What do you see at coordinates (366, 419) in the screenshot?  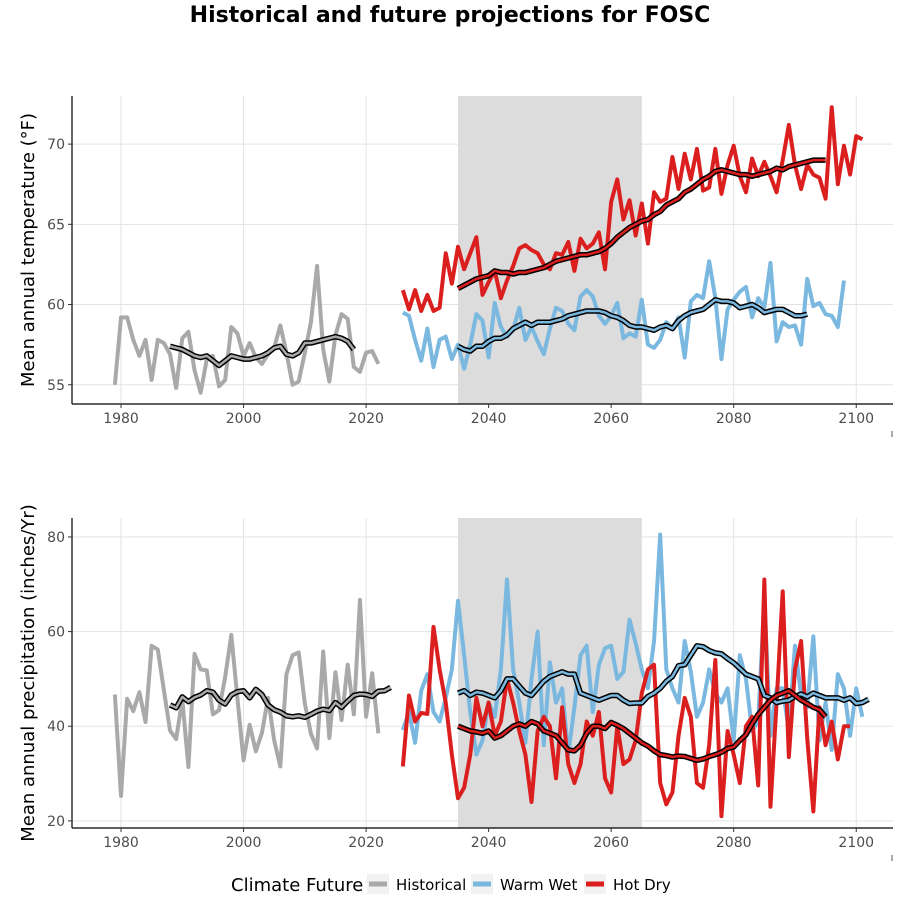 I see `temperature-x-tick-label: 2020` at bounding box center [366, 419].